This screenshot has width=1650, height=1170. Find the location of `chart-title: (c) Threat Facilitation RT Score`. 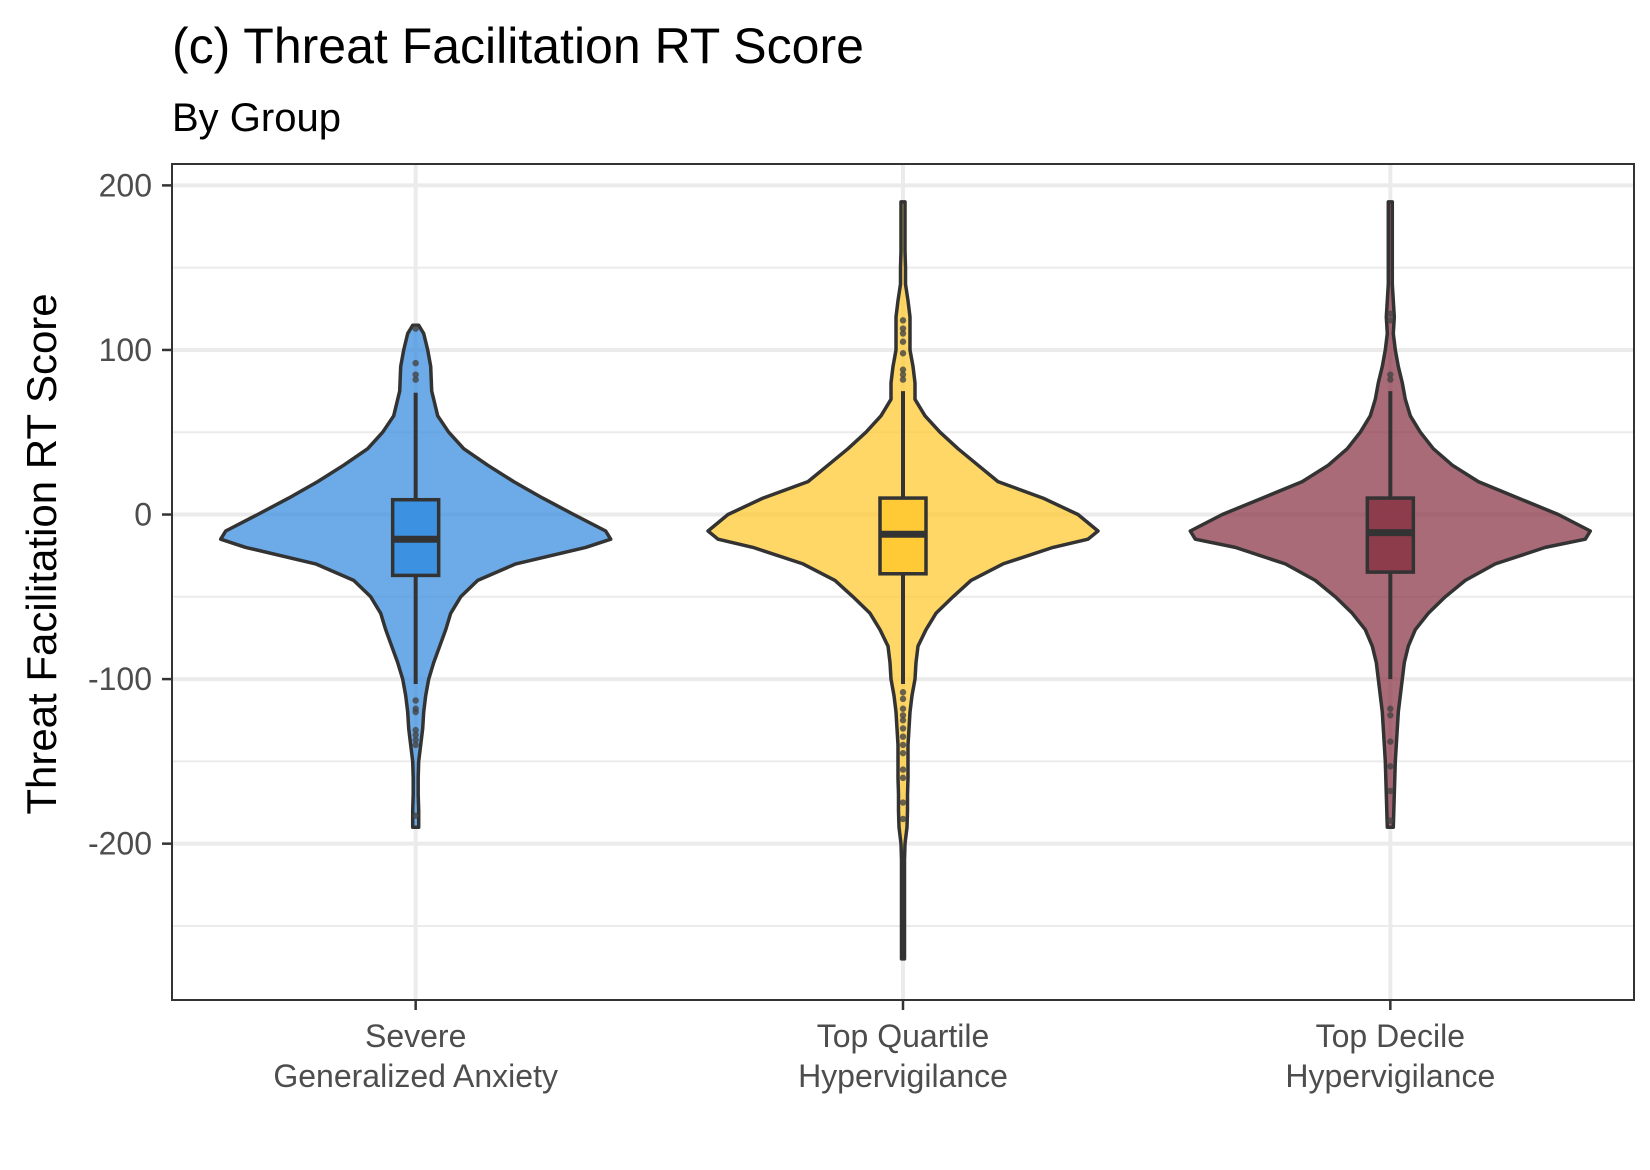

chart-title: (c) Threat Facilitation RT Score is located at coordinates (518, 46).